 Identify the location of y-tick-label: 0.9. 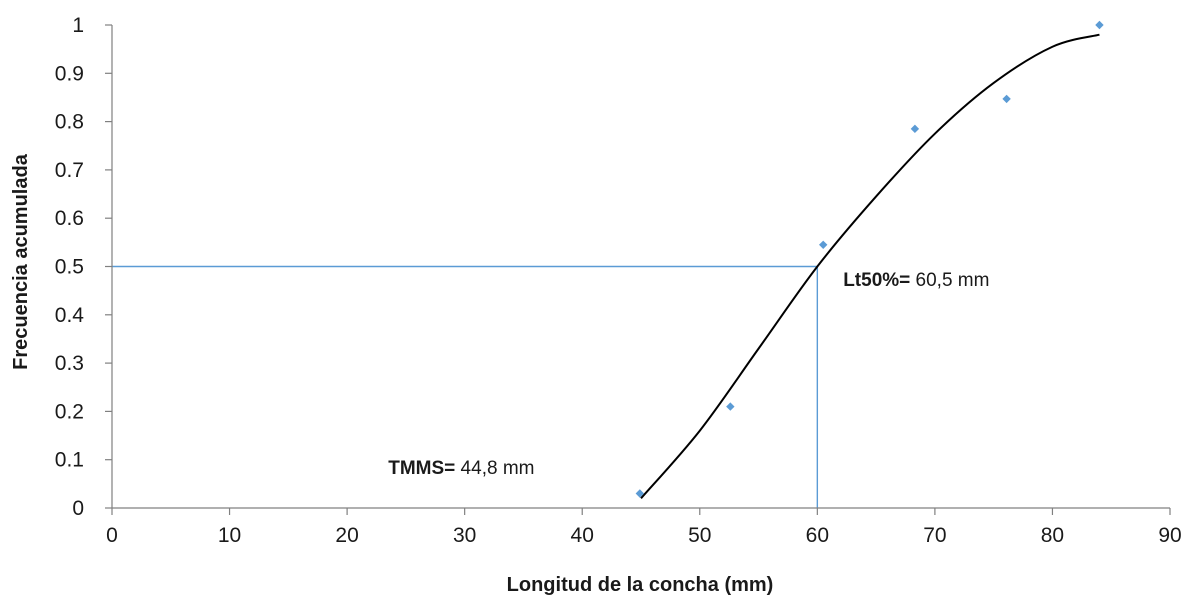
(69, 73).